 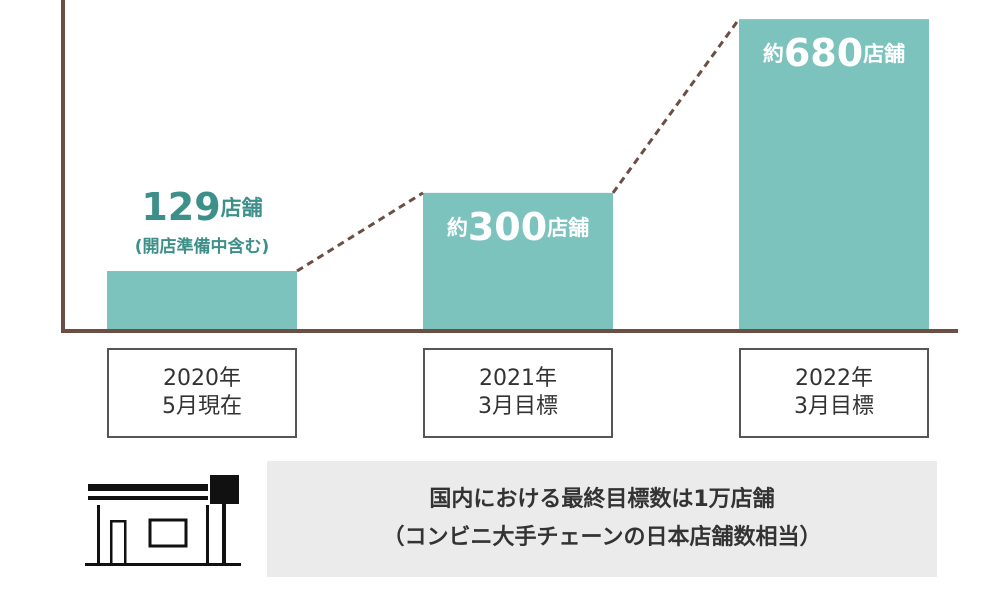 What do you see at coordinates (518, 393) in the screenshot?
I see `category-label: 2021年 3月目標` at bounding box center [518, 393].